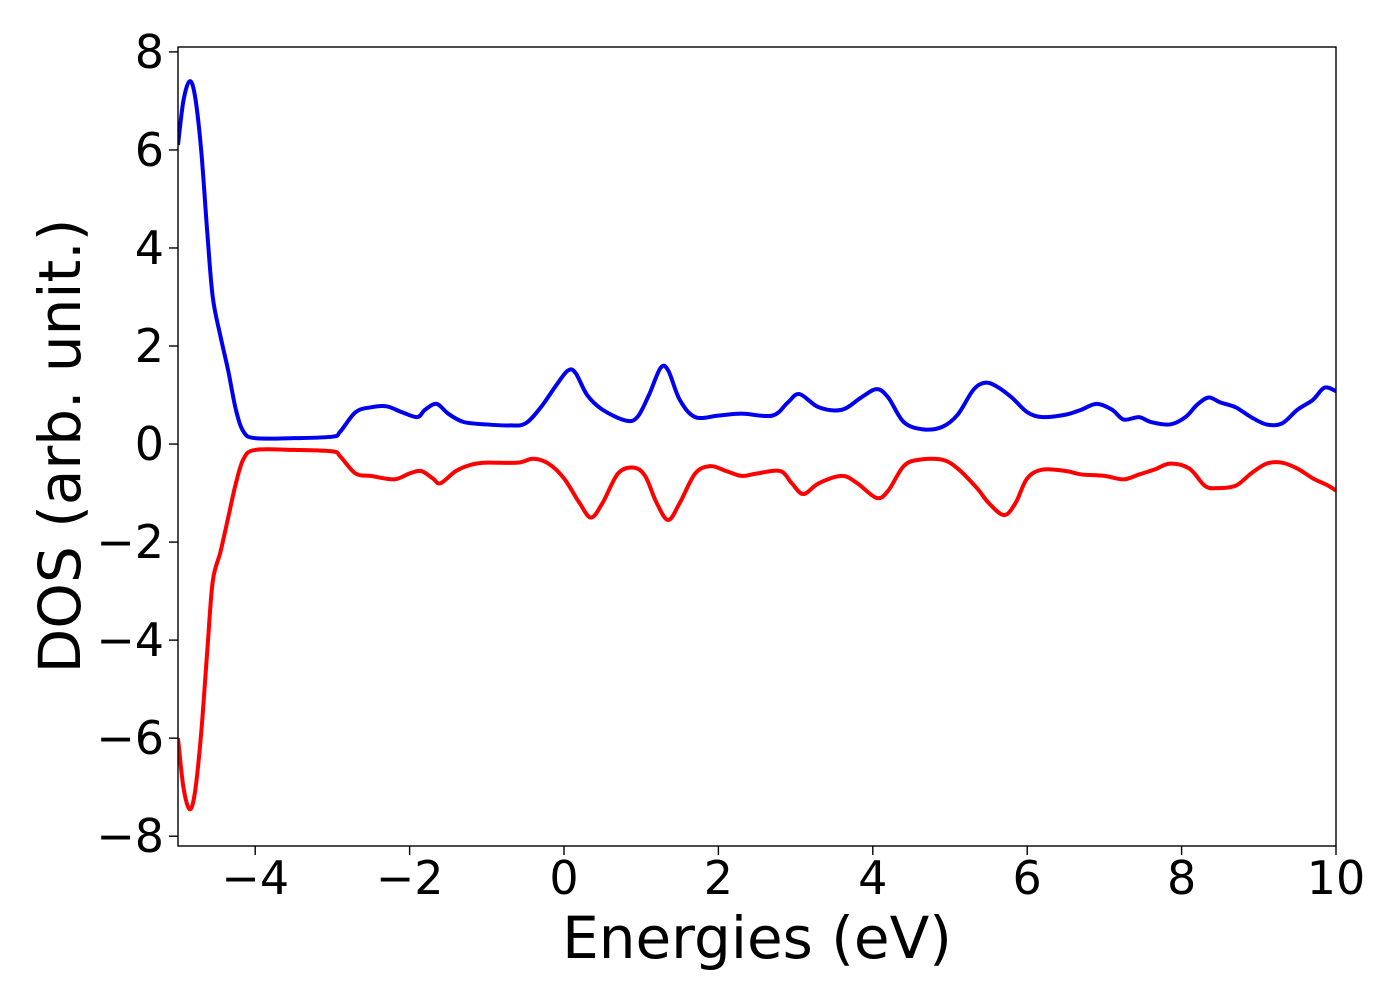  I want to click on x-tick-label: 10, so click(1336, 878).